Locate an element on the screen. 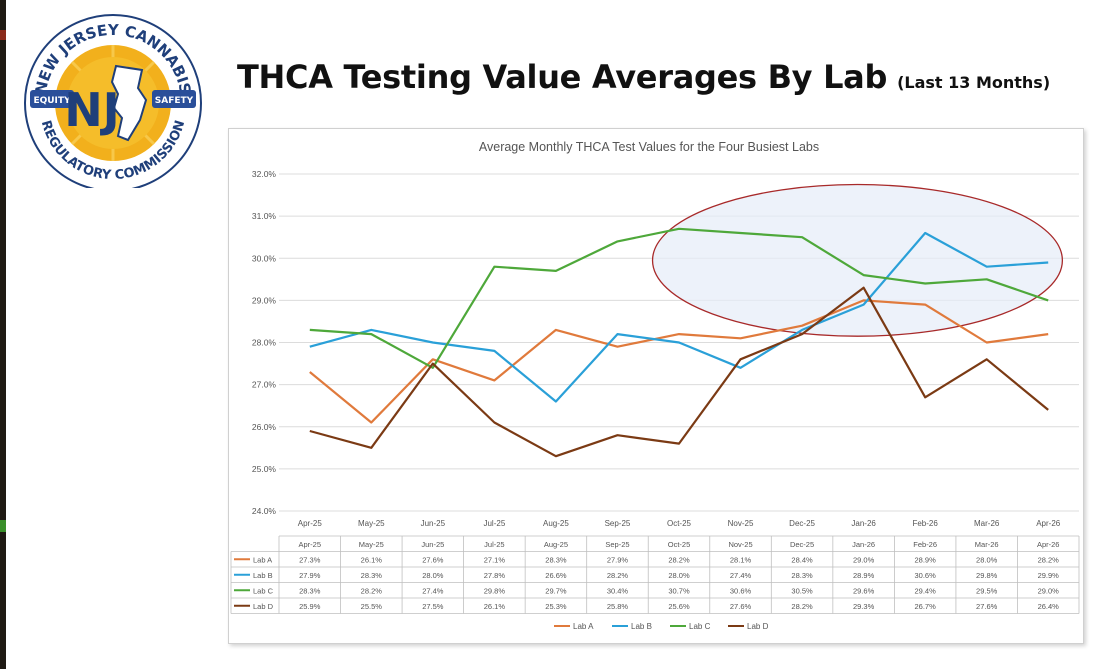 The width and height of the screenshot is (1120, 669). table-value-cell: 28.1% is located at coordinates (741, 559).